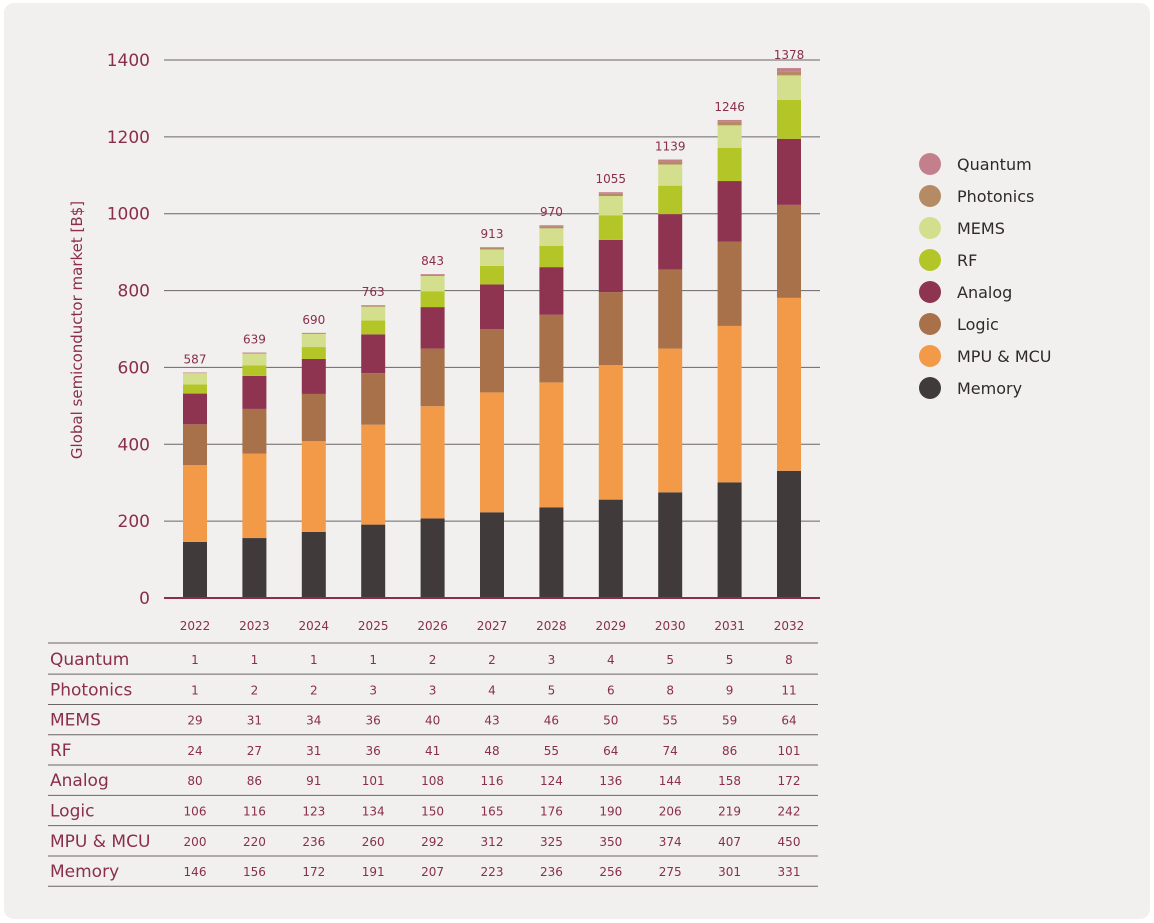  What do you see at coordinates (930, 356) in the screenshot?
I see `legend-swatch-mpu-and-mcu` at bounding box center [930, 356].